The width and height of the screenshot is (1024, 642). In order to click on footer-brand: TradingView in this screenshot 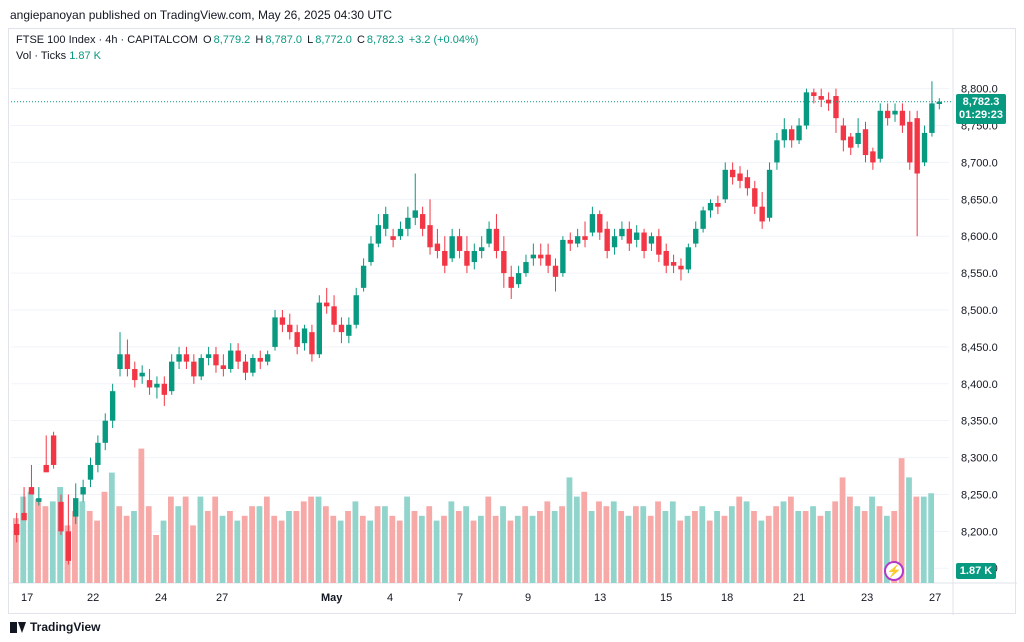, I will do `click(55, 627)`.